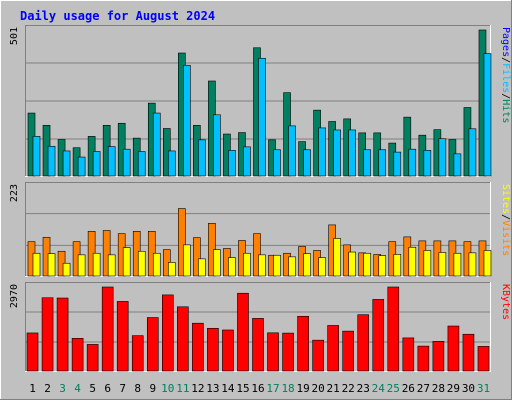 The image size is (512, 405). I want to click on x-tick-label: 27, so click(423, 388).